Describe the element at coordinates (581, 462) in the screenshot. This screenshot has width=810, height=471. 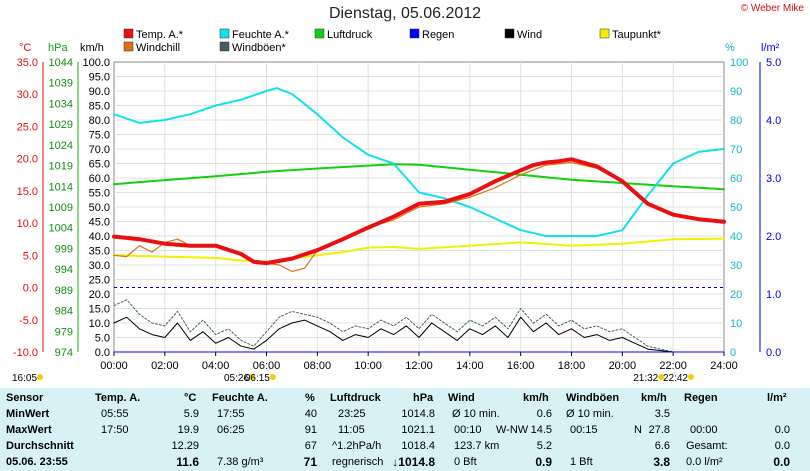
I see `gusts-beaufort: 1 Bft` at that location.